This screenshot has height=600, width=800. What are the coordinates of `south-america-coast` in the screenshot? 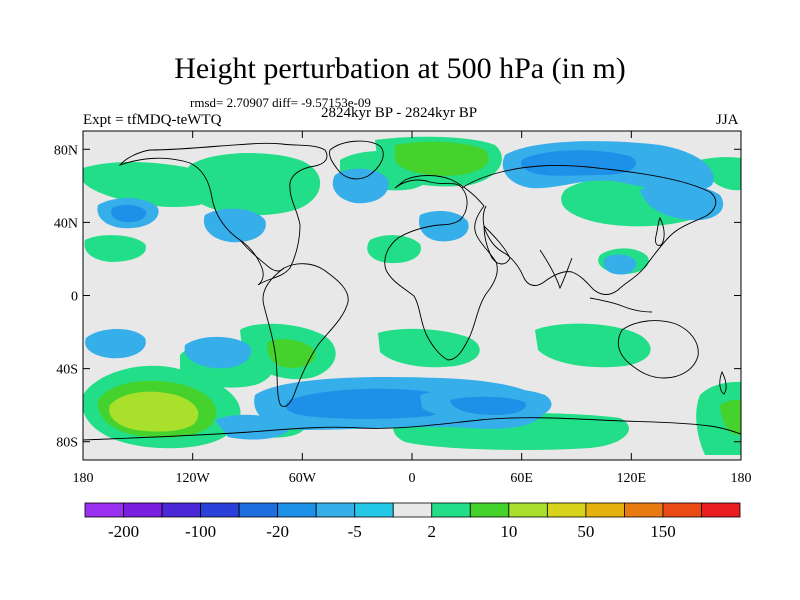 It's located at (305, 335).